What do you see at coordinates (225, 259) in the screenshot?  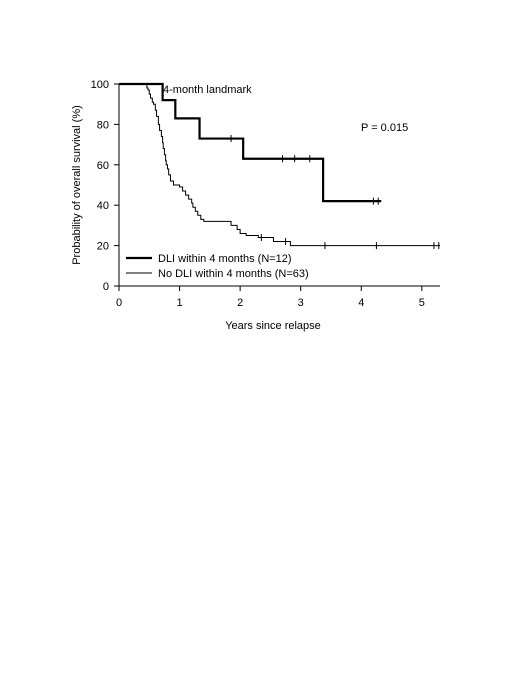 I see `legend-label-dli: DLI within 4 months (N=12)` at bounding box center [225, 259].